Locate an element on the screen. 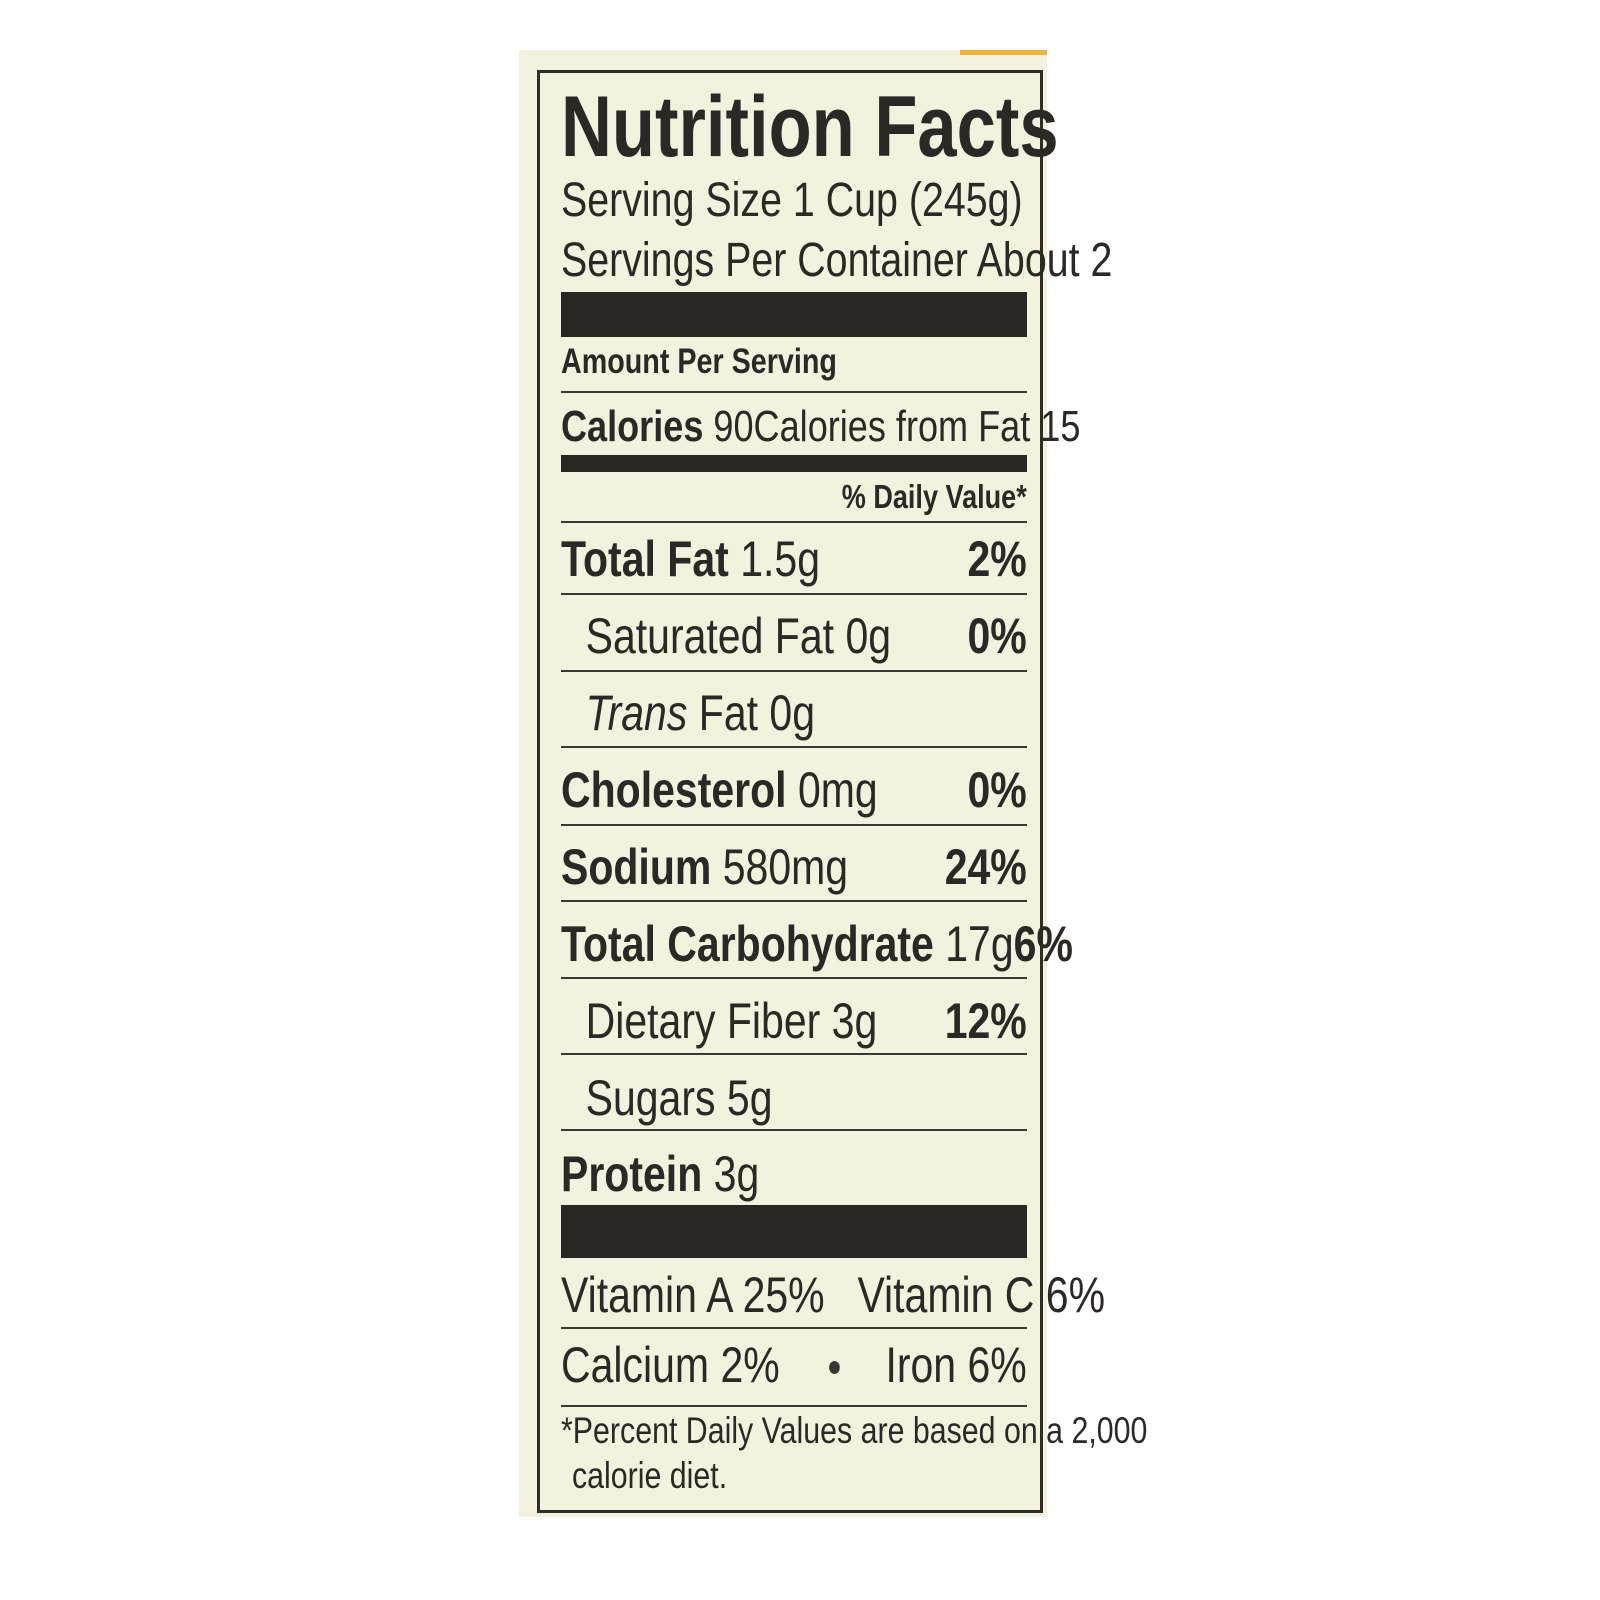 Image resolution: width=1600 pixels, height=1600 pixels. nutrient-amount: 5g is located at coordinates (749, 1098).